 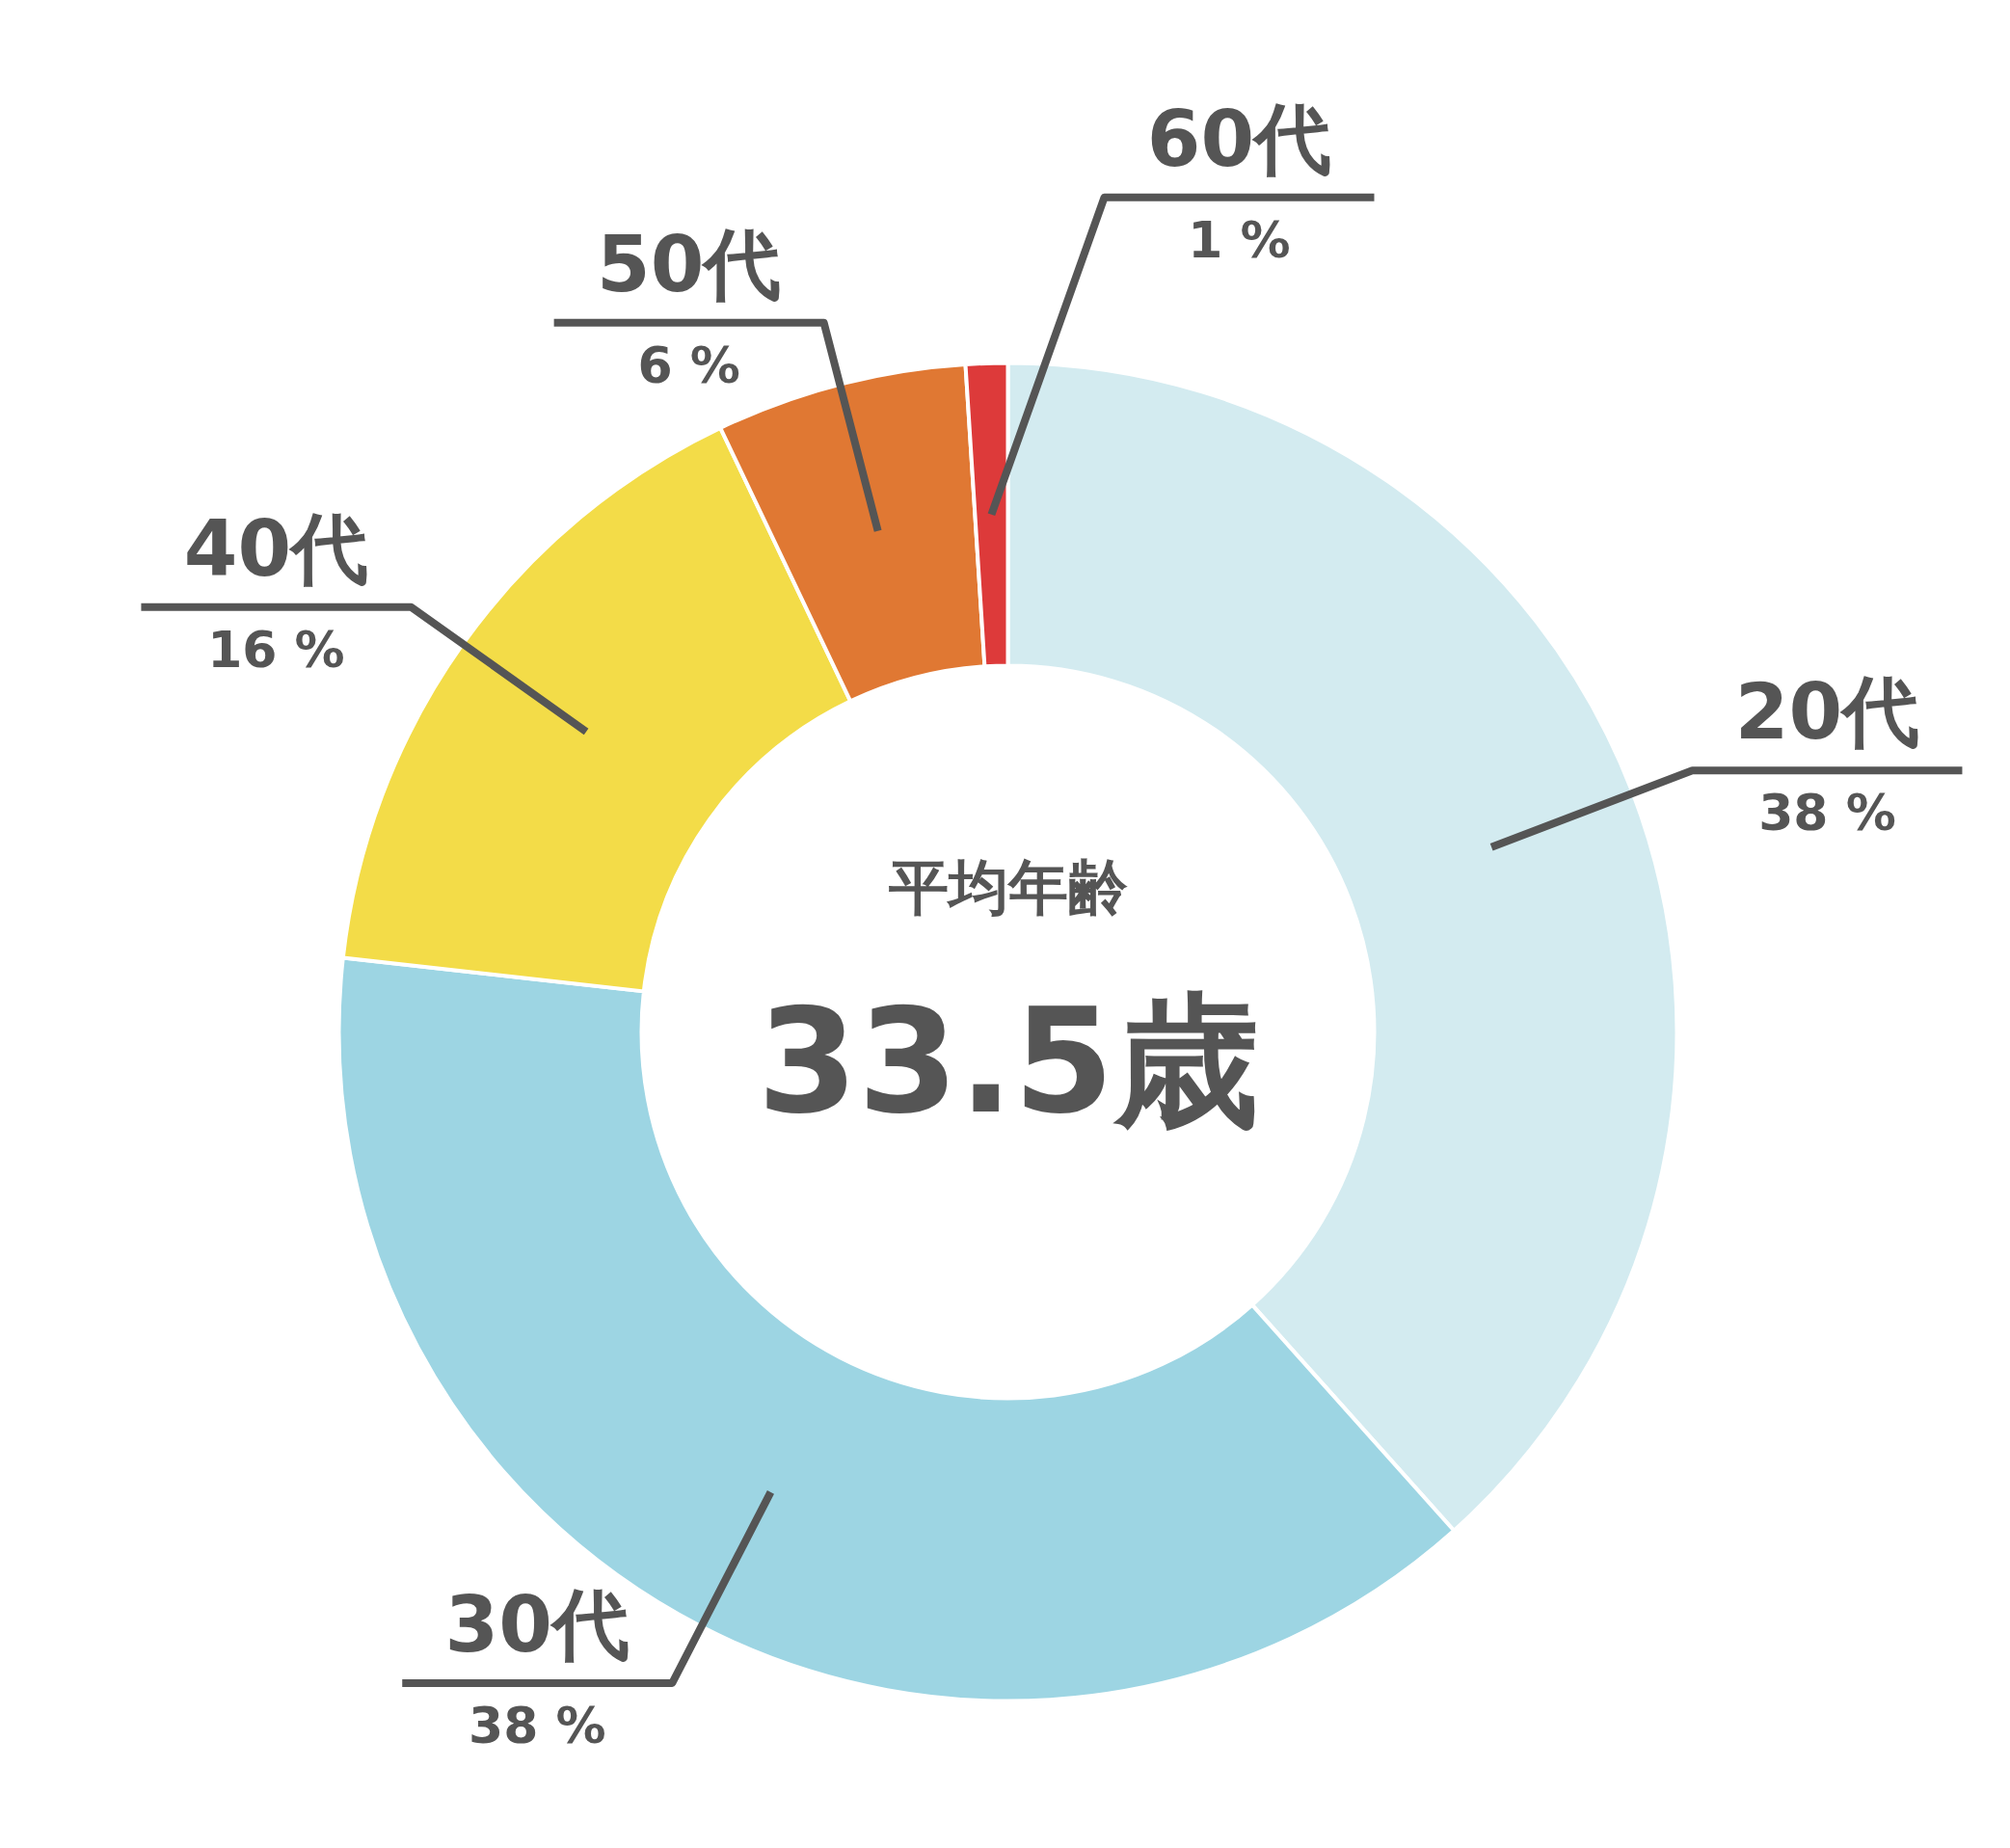 What do you see at coordinates (1008, 1061) in the screenshot?
I see `text: 33.5歳` at bounding box center [1008, 1061].